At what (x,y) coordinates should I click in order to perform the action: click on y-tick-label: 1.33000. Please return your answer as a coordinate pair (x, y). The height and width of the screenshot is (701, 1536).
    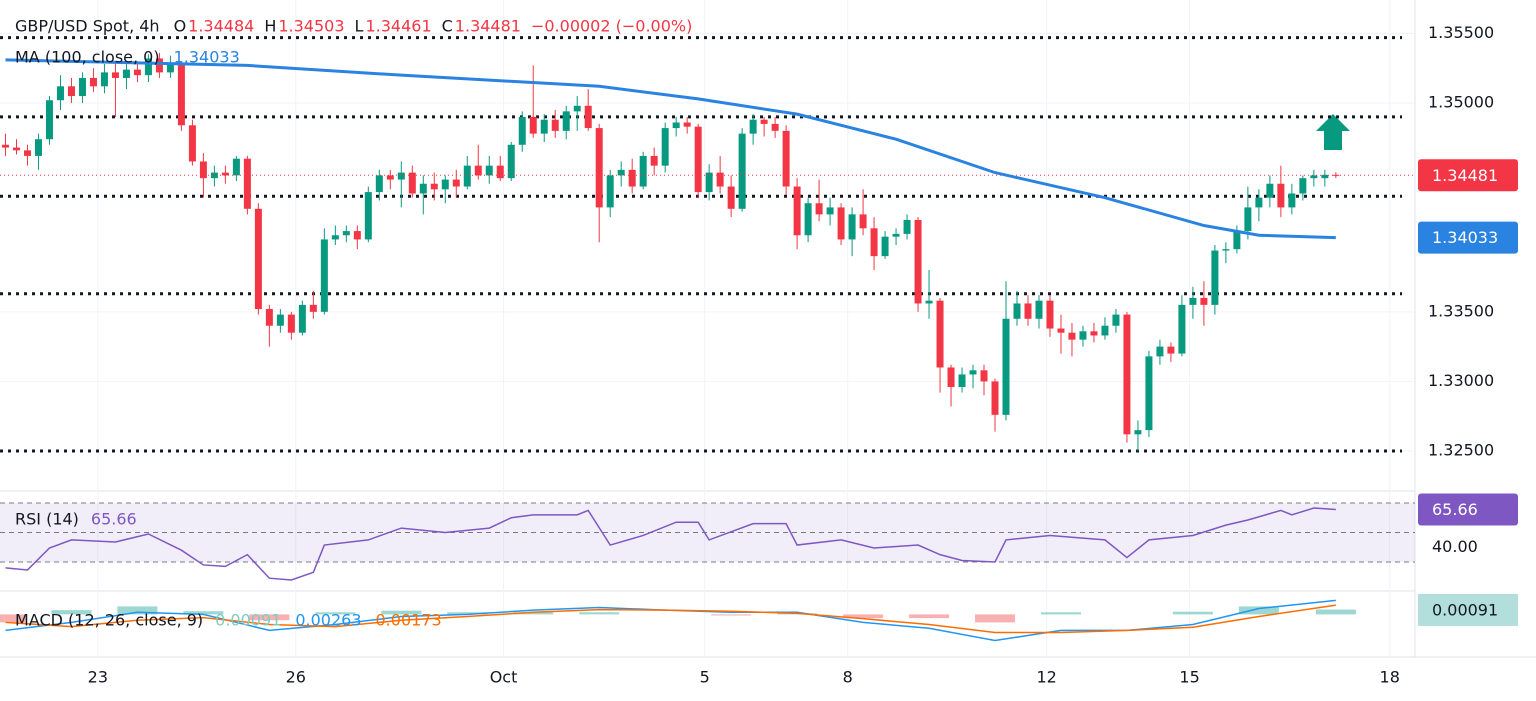
    Looking at the image, I should click on (1461, 380).